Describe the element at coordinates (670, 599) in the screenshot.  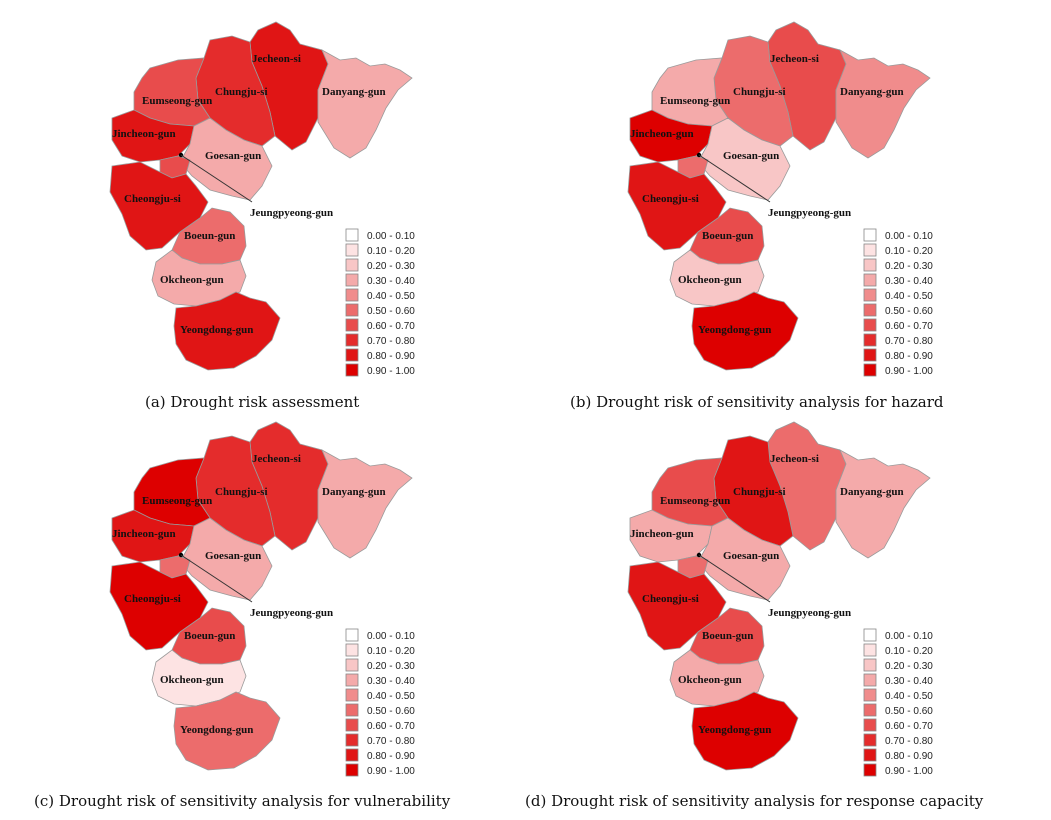
I see `label-cheongju-si: Cheongju-si` at that location.